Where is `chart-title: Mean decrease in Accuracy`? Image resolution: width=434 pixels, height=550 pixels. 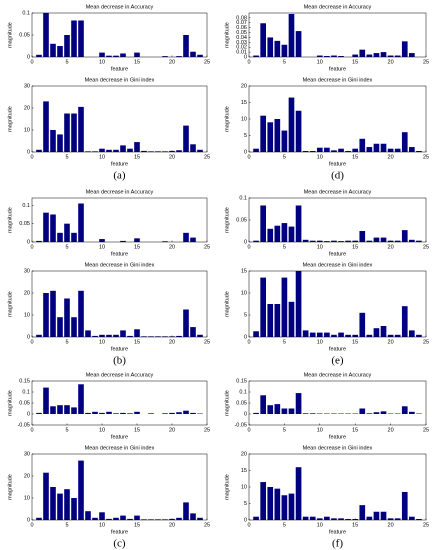 chart-title: Mean decrease in Accuracy is located at coordinates (120, 7).